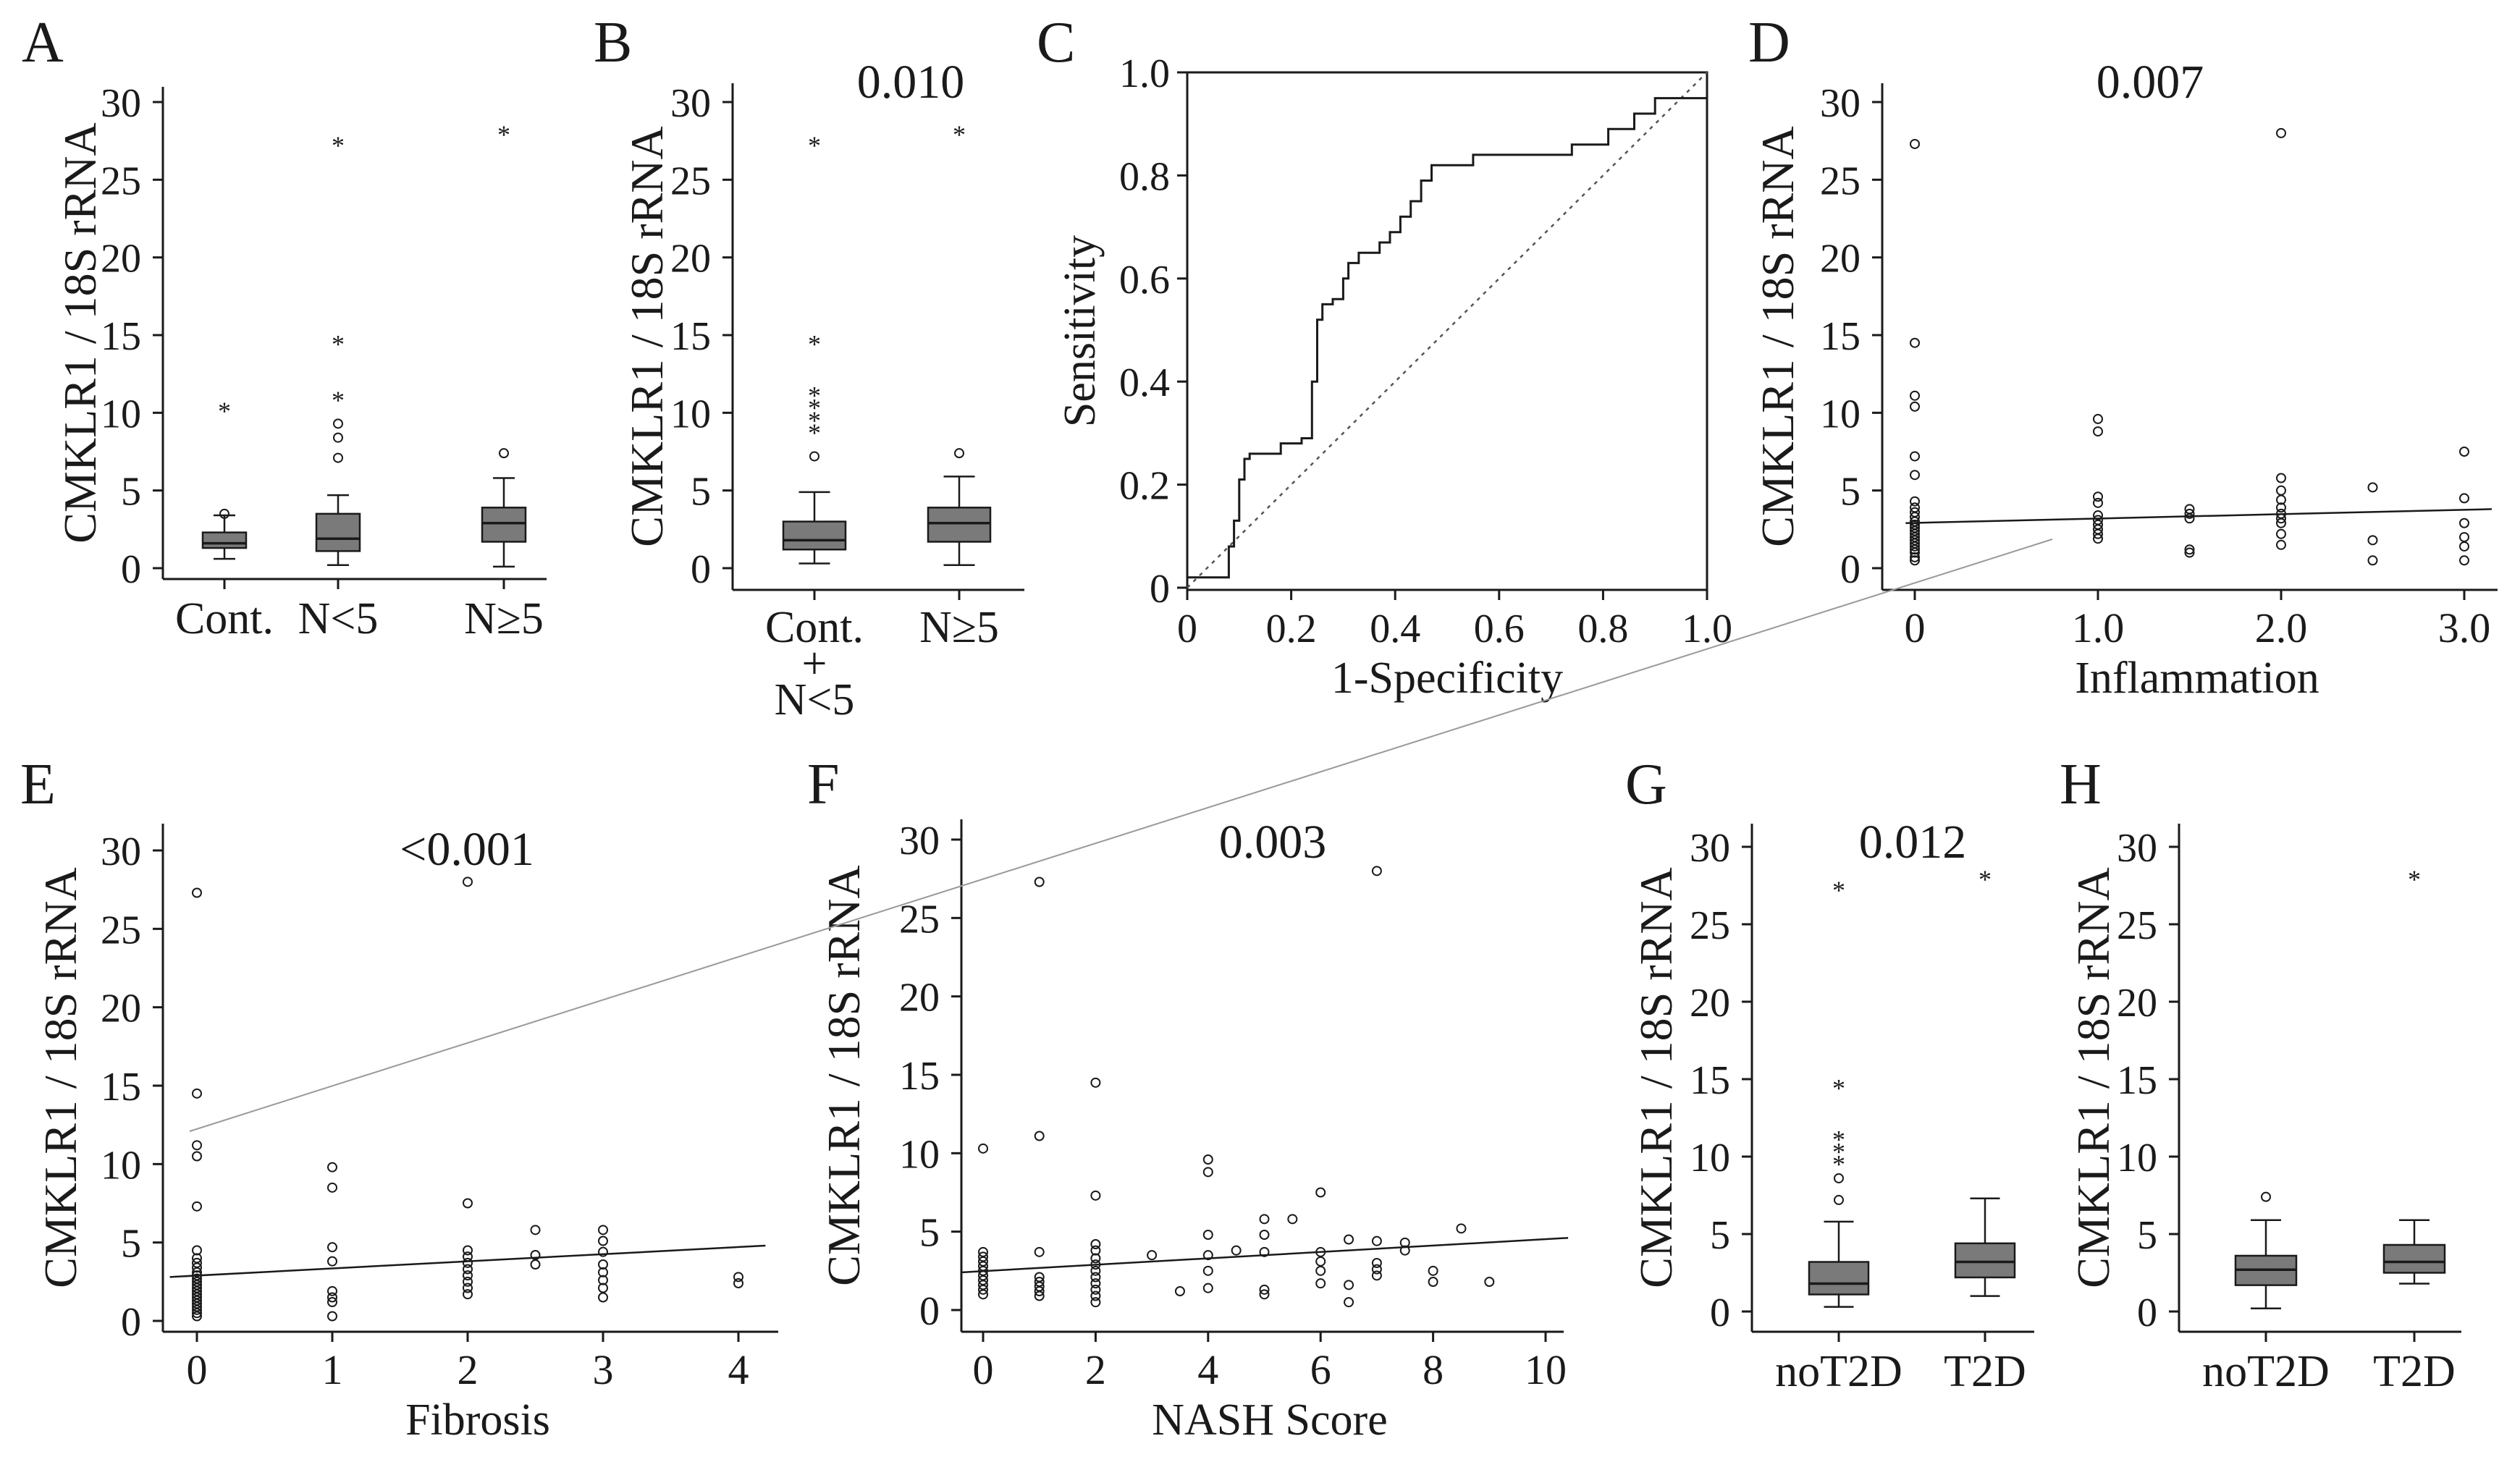 The image size is (2520, 1470). Describe the element at coordinates (1985, 1081) in the screenshot. I see `box-G-1: *` at that location.